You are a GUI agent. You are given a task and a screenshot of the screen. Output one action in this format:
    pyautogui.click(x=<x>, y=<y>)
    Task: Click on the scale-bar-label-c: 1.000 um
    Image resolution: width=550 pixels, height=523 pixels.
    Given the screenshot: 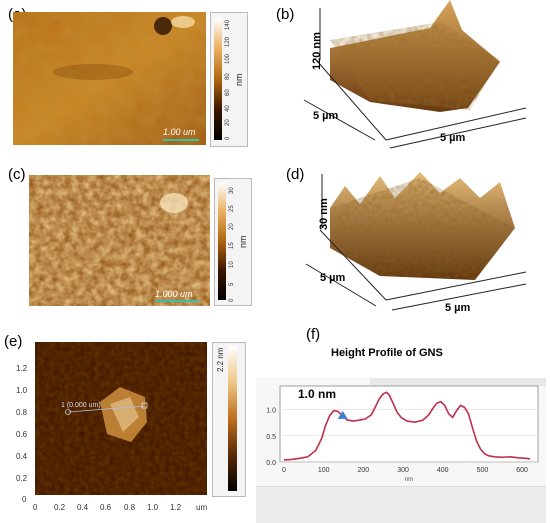 What is the action you would take?
    pyautogui.click(x=174, y=294)
    